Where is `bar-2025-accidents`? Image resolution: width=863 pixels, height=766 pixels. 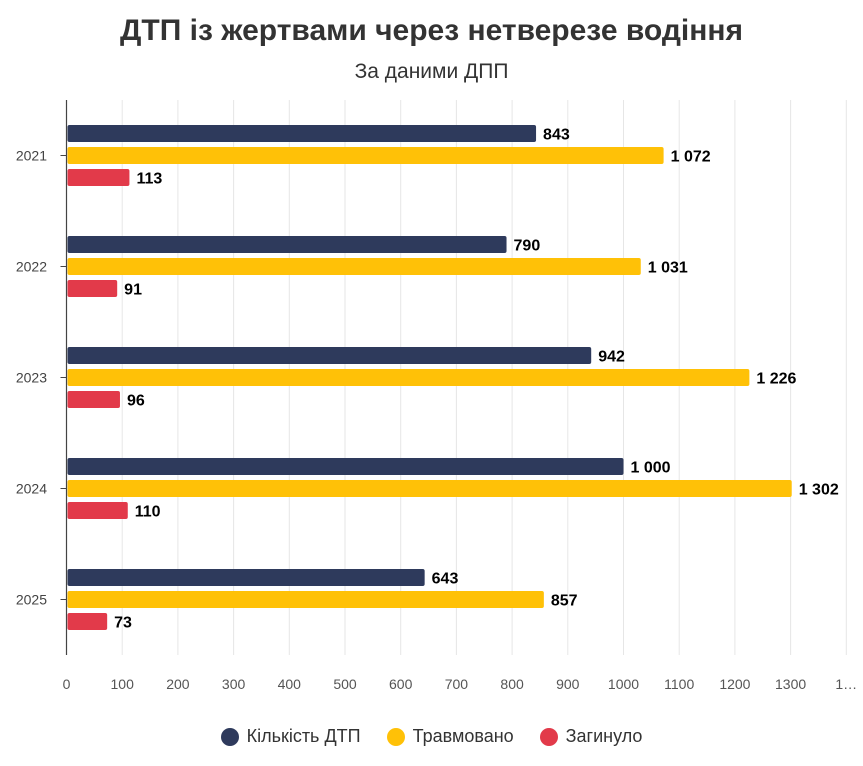 bar-2025-accidents is located at coordinates (246, 577).